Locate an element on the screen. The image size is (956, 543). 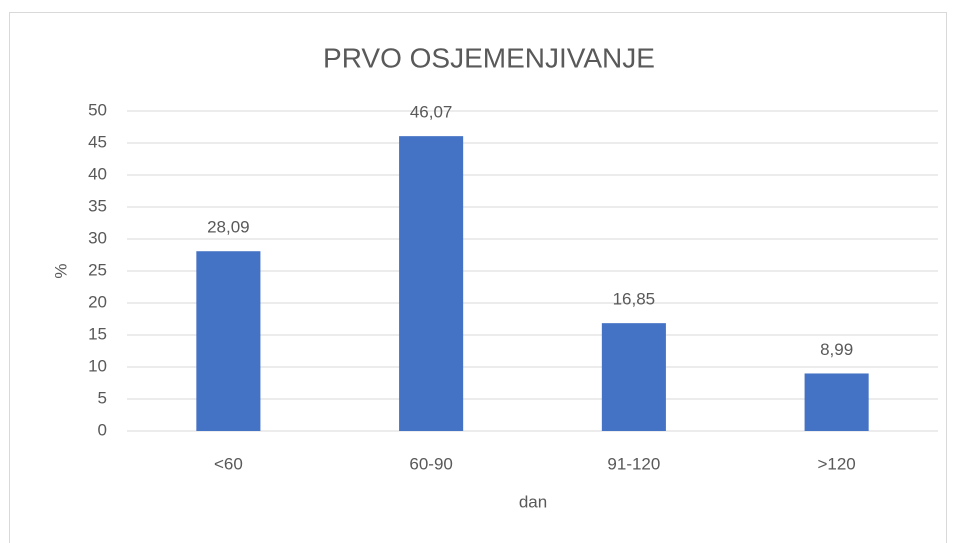
value-label: 8,99 is located at coordinates (836, 349).